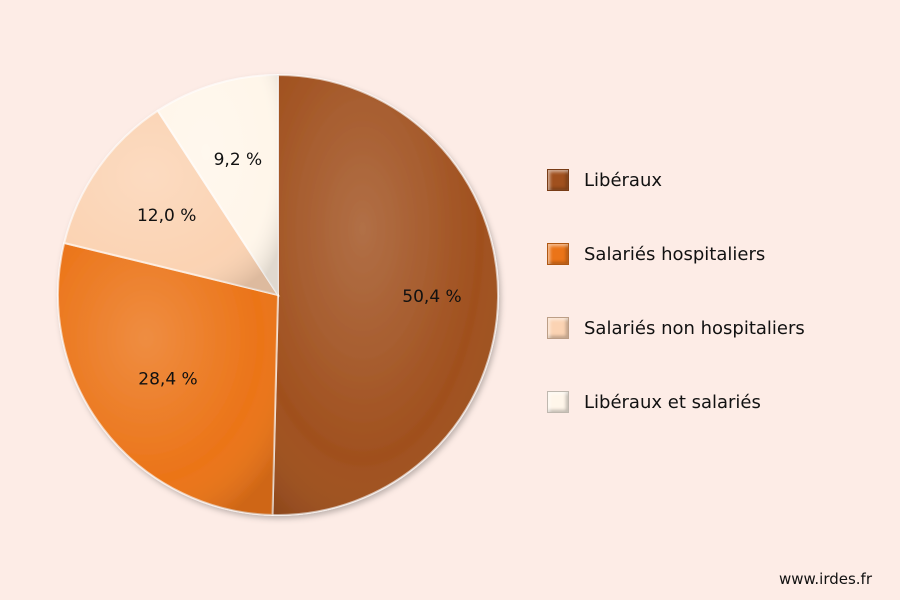  I want to click on pie-slice-labels: 50,4 % 28,4 % 12,0 % 9,2 %, so click(299, 269).